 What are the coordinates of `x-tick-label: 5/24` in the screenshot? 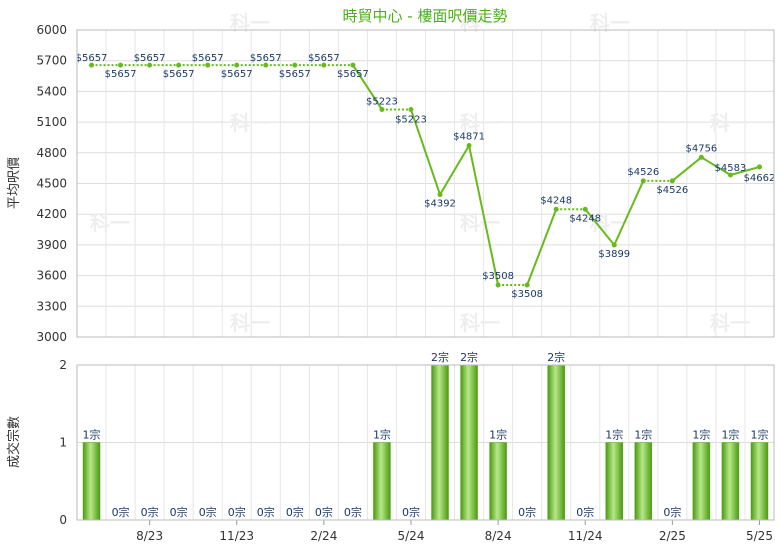 It's located at (411, 536).